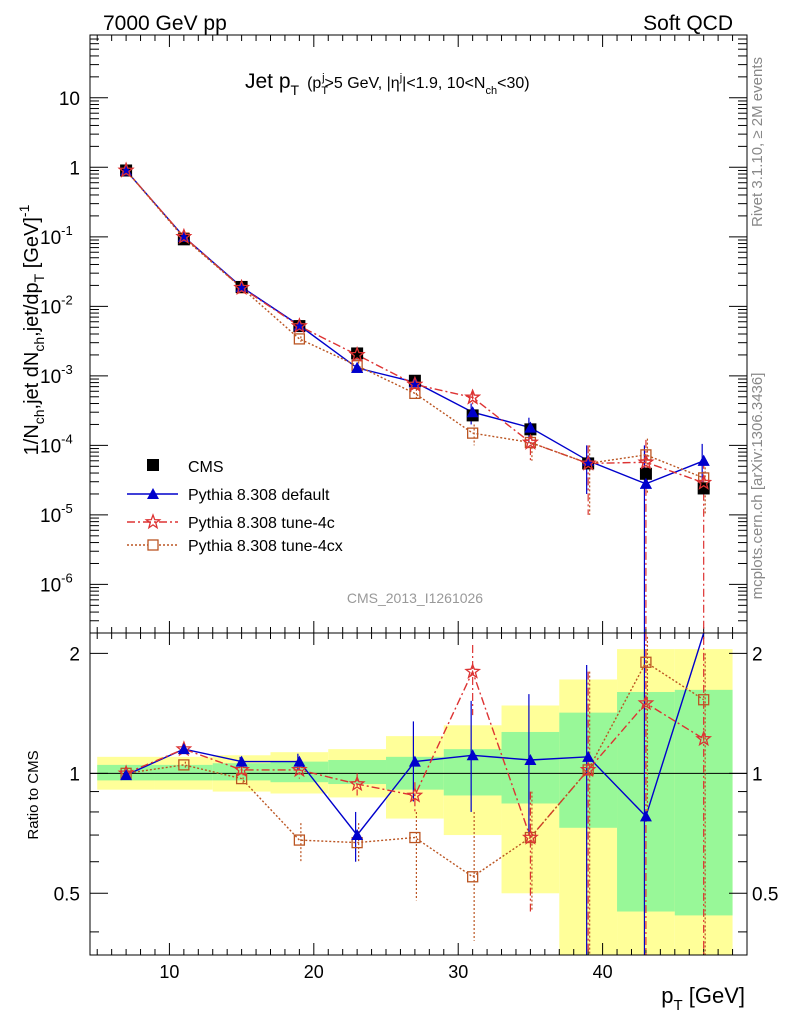 The image size is (786, 1024). What do you see at coordinates (33, 794) in the screenshot?
I see `ratio-y-axis-label: Ratio to CMS` at bounding box center [33, 794].